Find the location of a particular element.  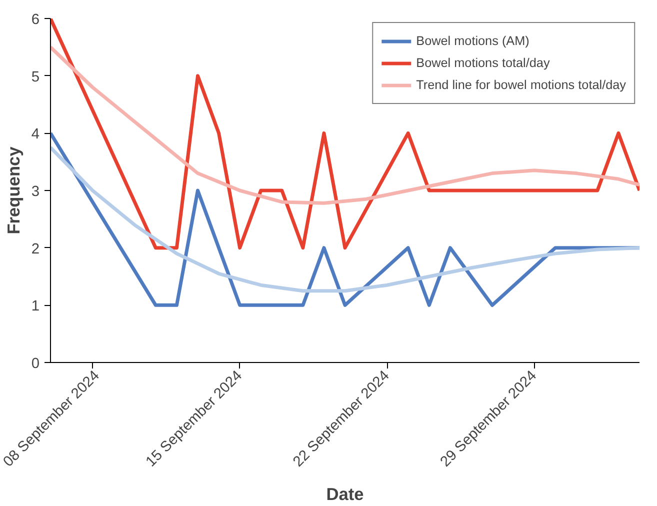

y-tick-label: 4 is located at coordinates (35, 134).